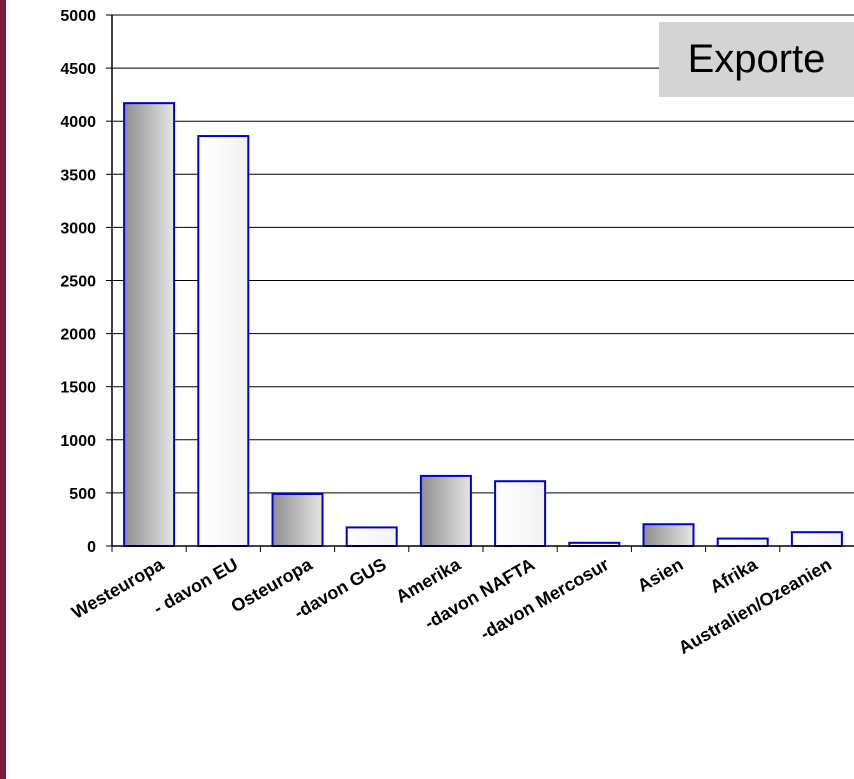  Describe the element at coordinates (545, 599) in the screenshot. I see `x-tick-label: -davon Mercosur` at that location.